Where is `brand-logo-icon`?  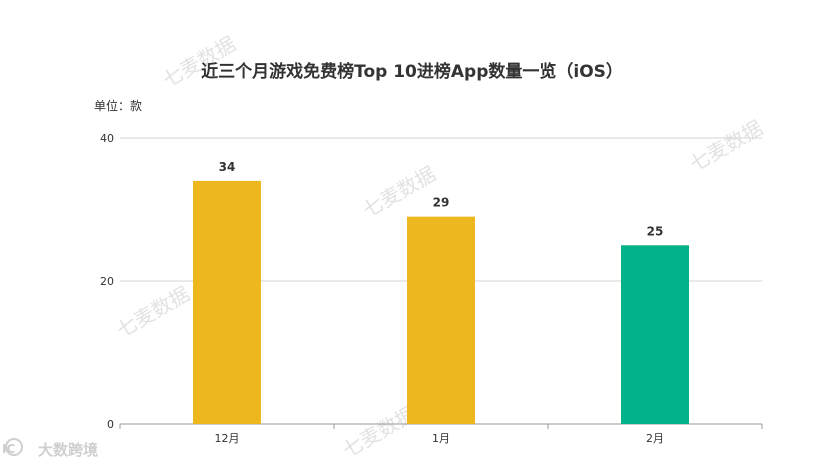 brand-logo-icon is located at coordinates (14, 447).